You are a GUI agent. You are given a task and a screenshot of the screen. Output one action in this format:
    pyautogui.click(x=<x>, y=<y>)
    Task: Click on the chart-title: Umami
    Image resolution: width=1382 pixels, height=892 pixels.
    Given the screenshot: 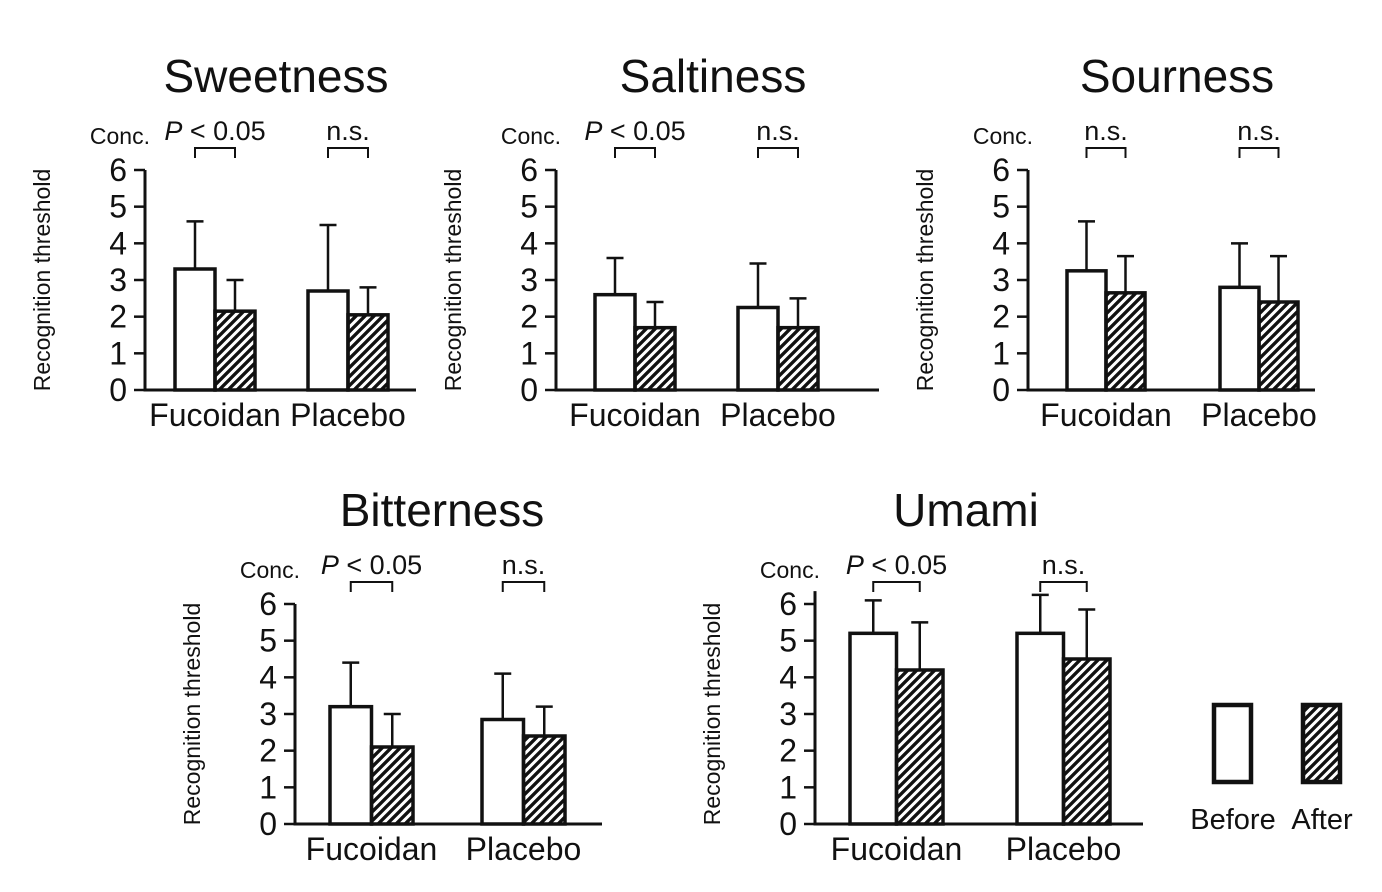 What is the action you would take?
    pyautogui.click(x=966, y=510)
    